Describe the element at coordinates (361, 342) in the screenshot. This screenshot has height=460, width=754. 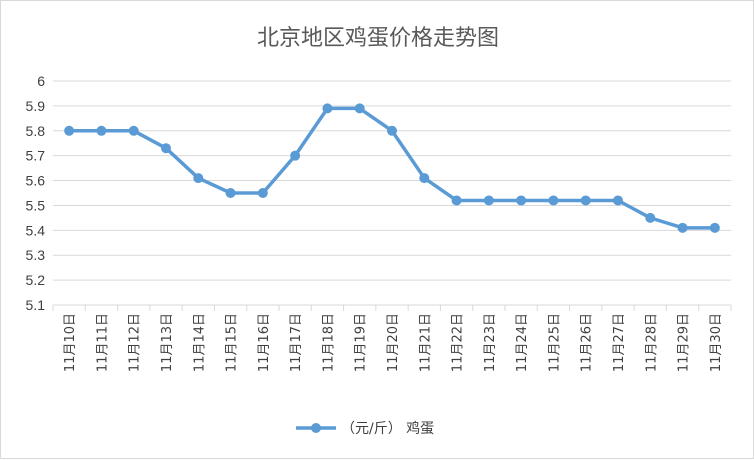
I see `x-tick-label: 11月19日` at that location.